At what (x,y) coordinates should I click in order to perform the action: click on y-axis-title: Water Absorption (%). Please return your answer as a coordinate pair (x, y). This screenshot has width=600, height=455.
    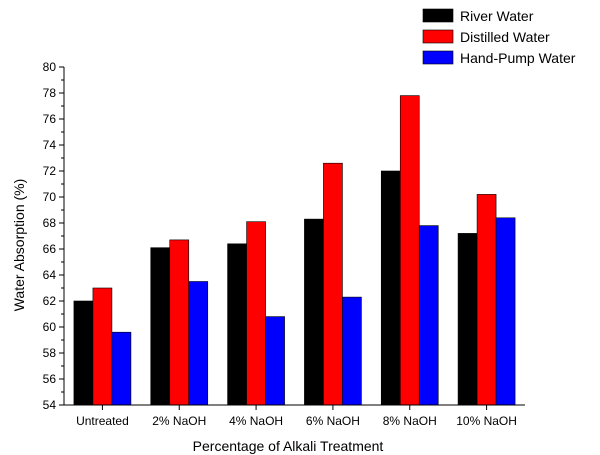
    Looking at the image, I should click on (19, 245).